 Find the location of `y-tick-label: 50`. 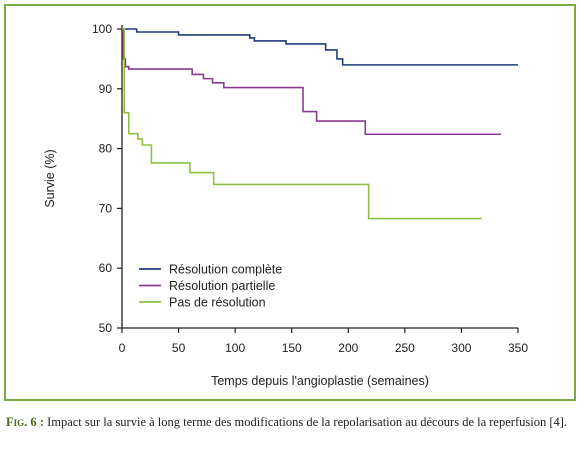

y-tick-label: 50 is located at coordinates (106, 328).